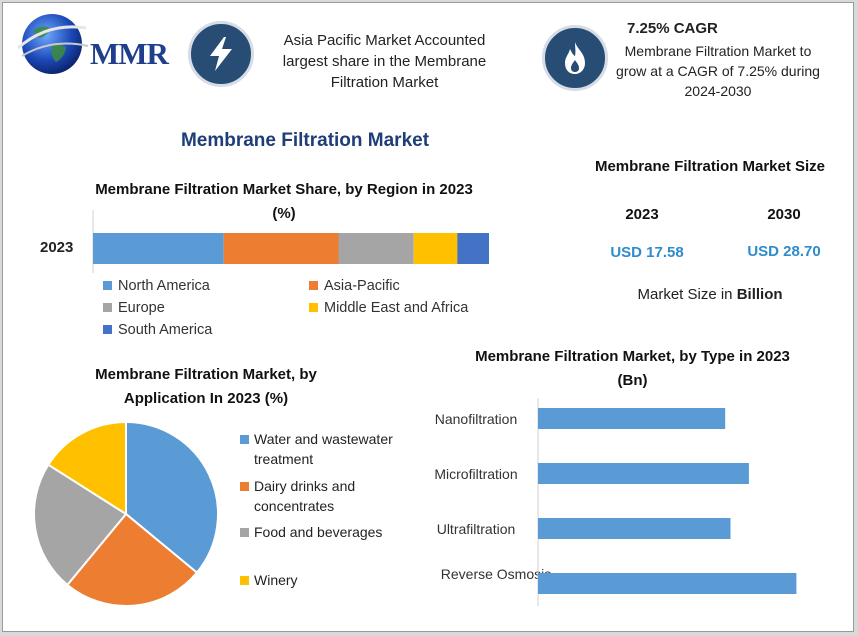 This screenshot has height=636, width=858. What do you see at coordinates (276, 580) in the screenshot?
I see `legend-label: Winery` at bounding box center [276, 580].